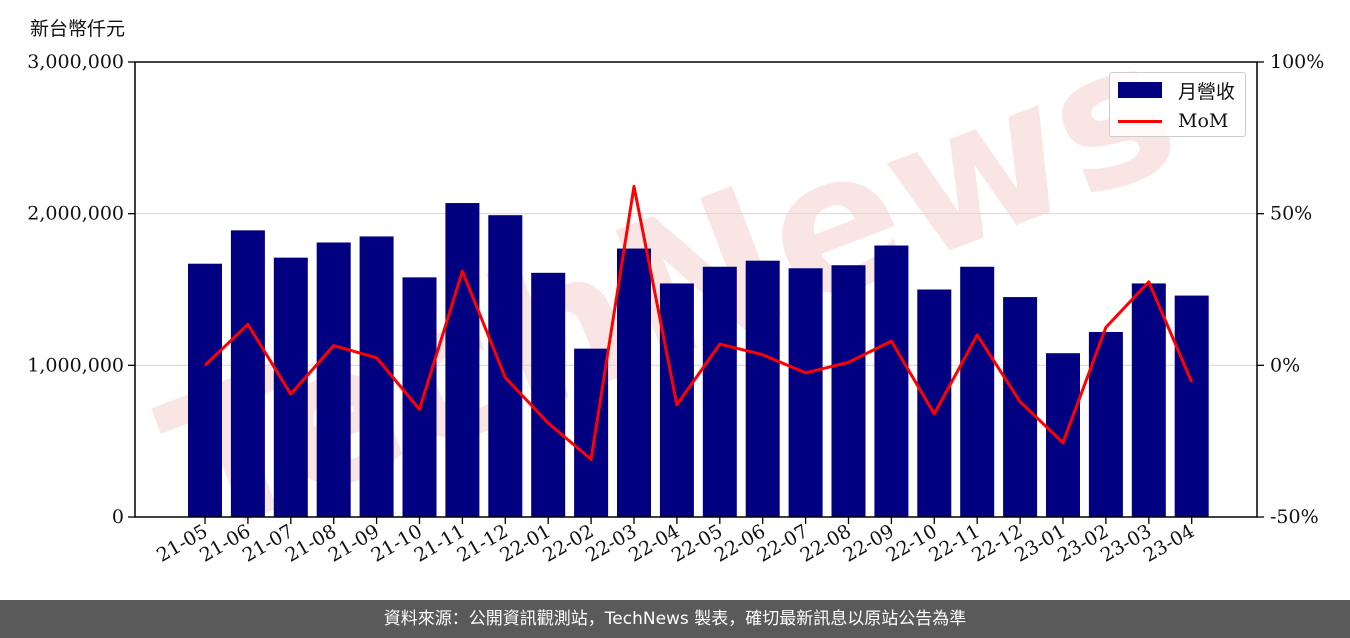 This screenshot has height=638, width=1350. What do you see at coordinates (1169, 543) in the screenshot?
I see `x-tick-label: 23-04` at bounding box center [1169, 543].